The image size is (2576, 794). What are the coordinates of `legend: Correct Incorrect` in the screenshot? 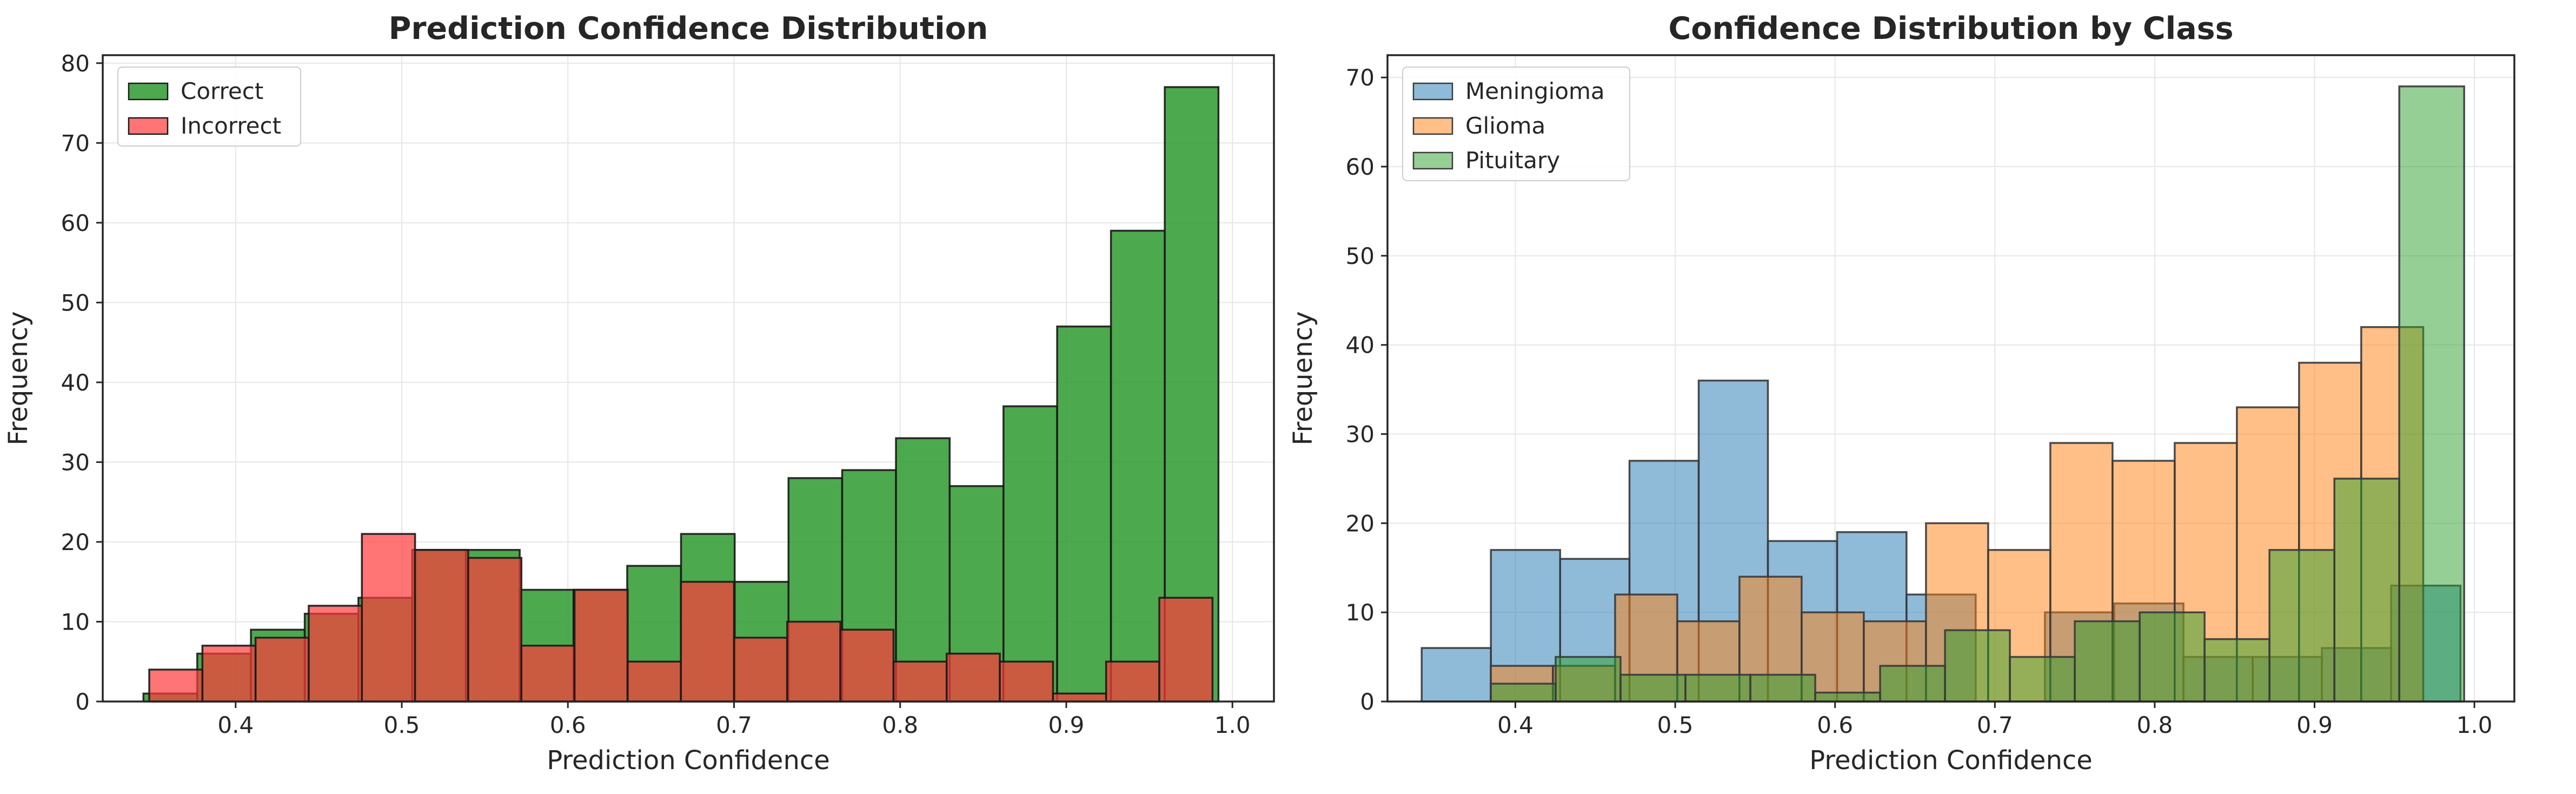 It's located at (209, 107).